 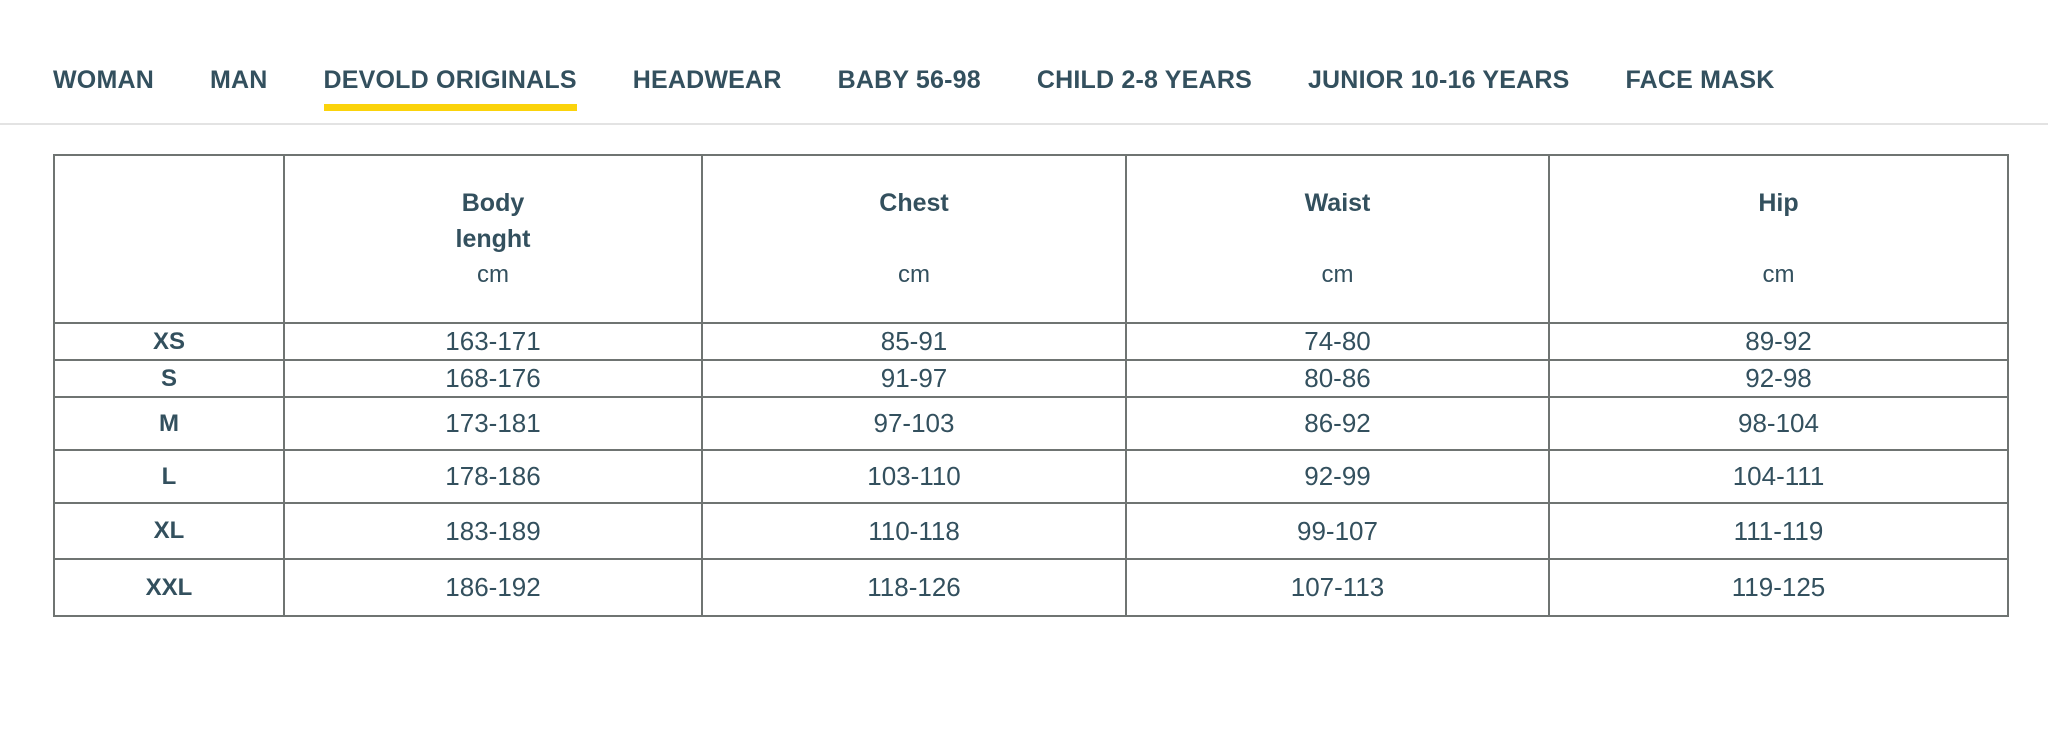 I want to click on waist-value: 74-80, so click(x=1337, y=341).